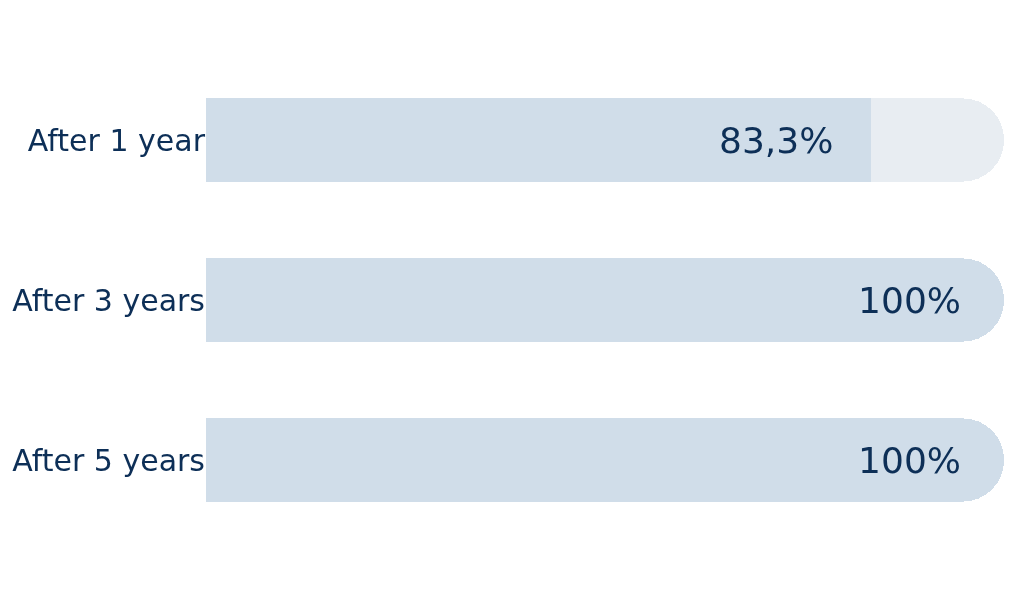  Describe the element at coordinates (793, 140) in the screenshot. I see `data-label: 83,3%` at that location.